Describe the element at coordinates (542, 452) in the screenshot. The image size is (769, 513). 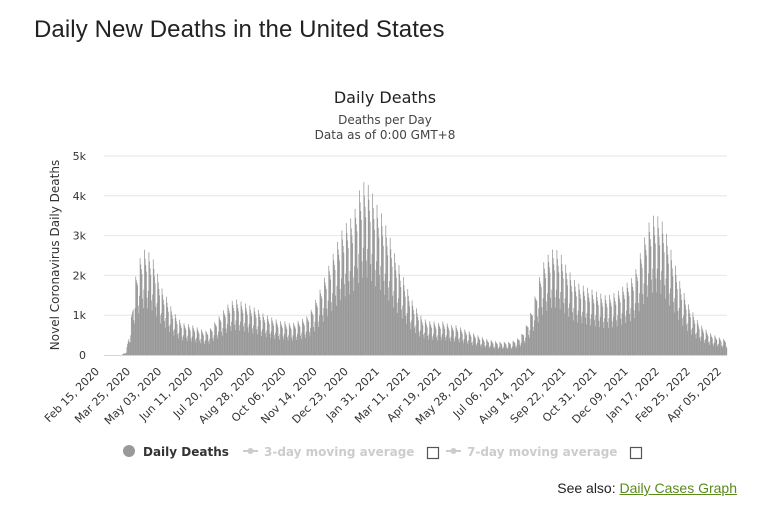
I see `legend-7day-average: 7-day moving average` at that location.